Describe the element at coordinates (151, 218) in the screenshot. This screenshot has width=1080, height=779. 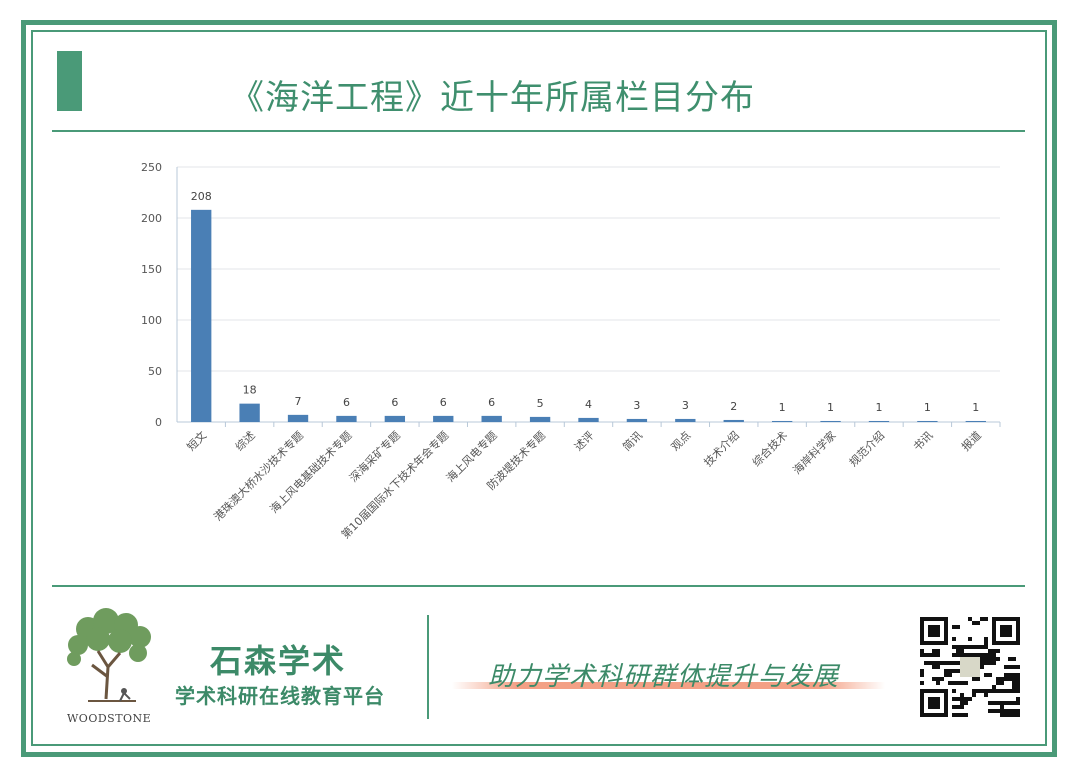
I see `y-tick-label: 200` at that location.